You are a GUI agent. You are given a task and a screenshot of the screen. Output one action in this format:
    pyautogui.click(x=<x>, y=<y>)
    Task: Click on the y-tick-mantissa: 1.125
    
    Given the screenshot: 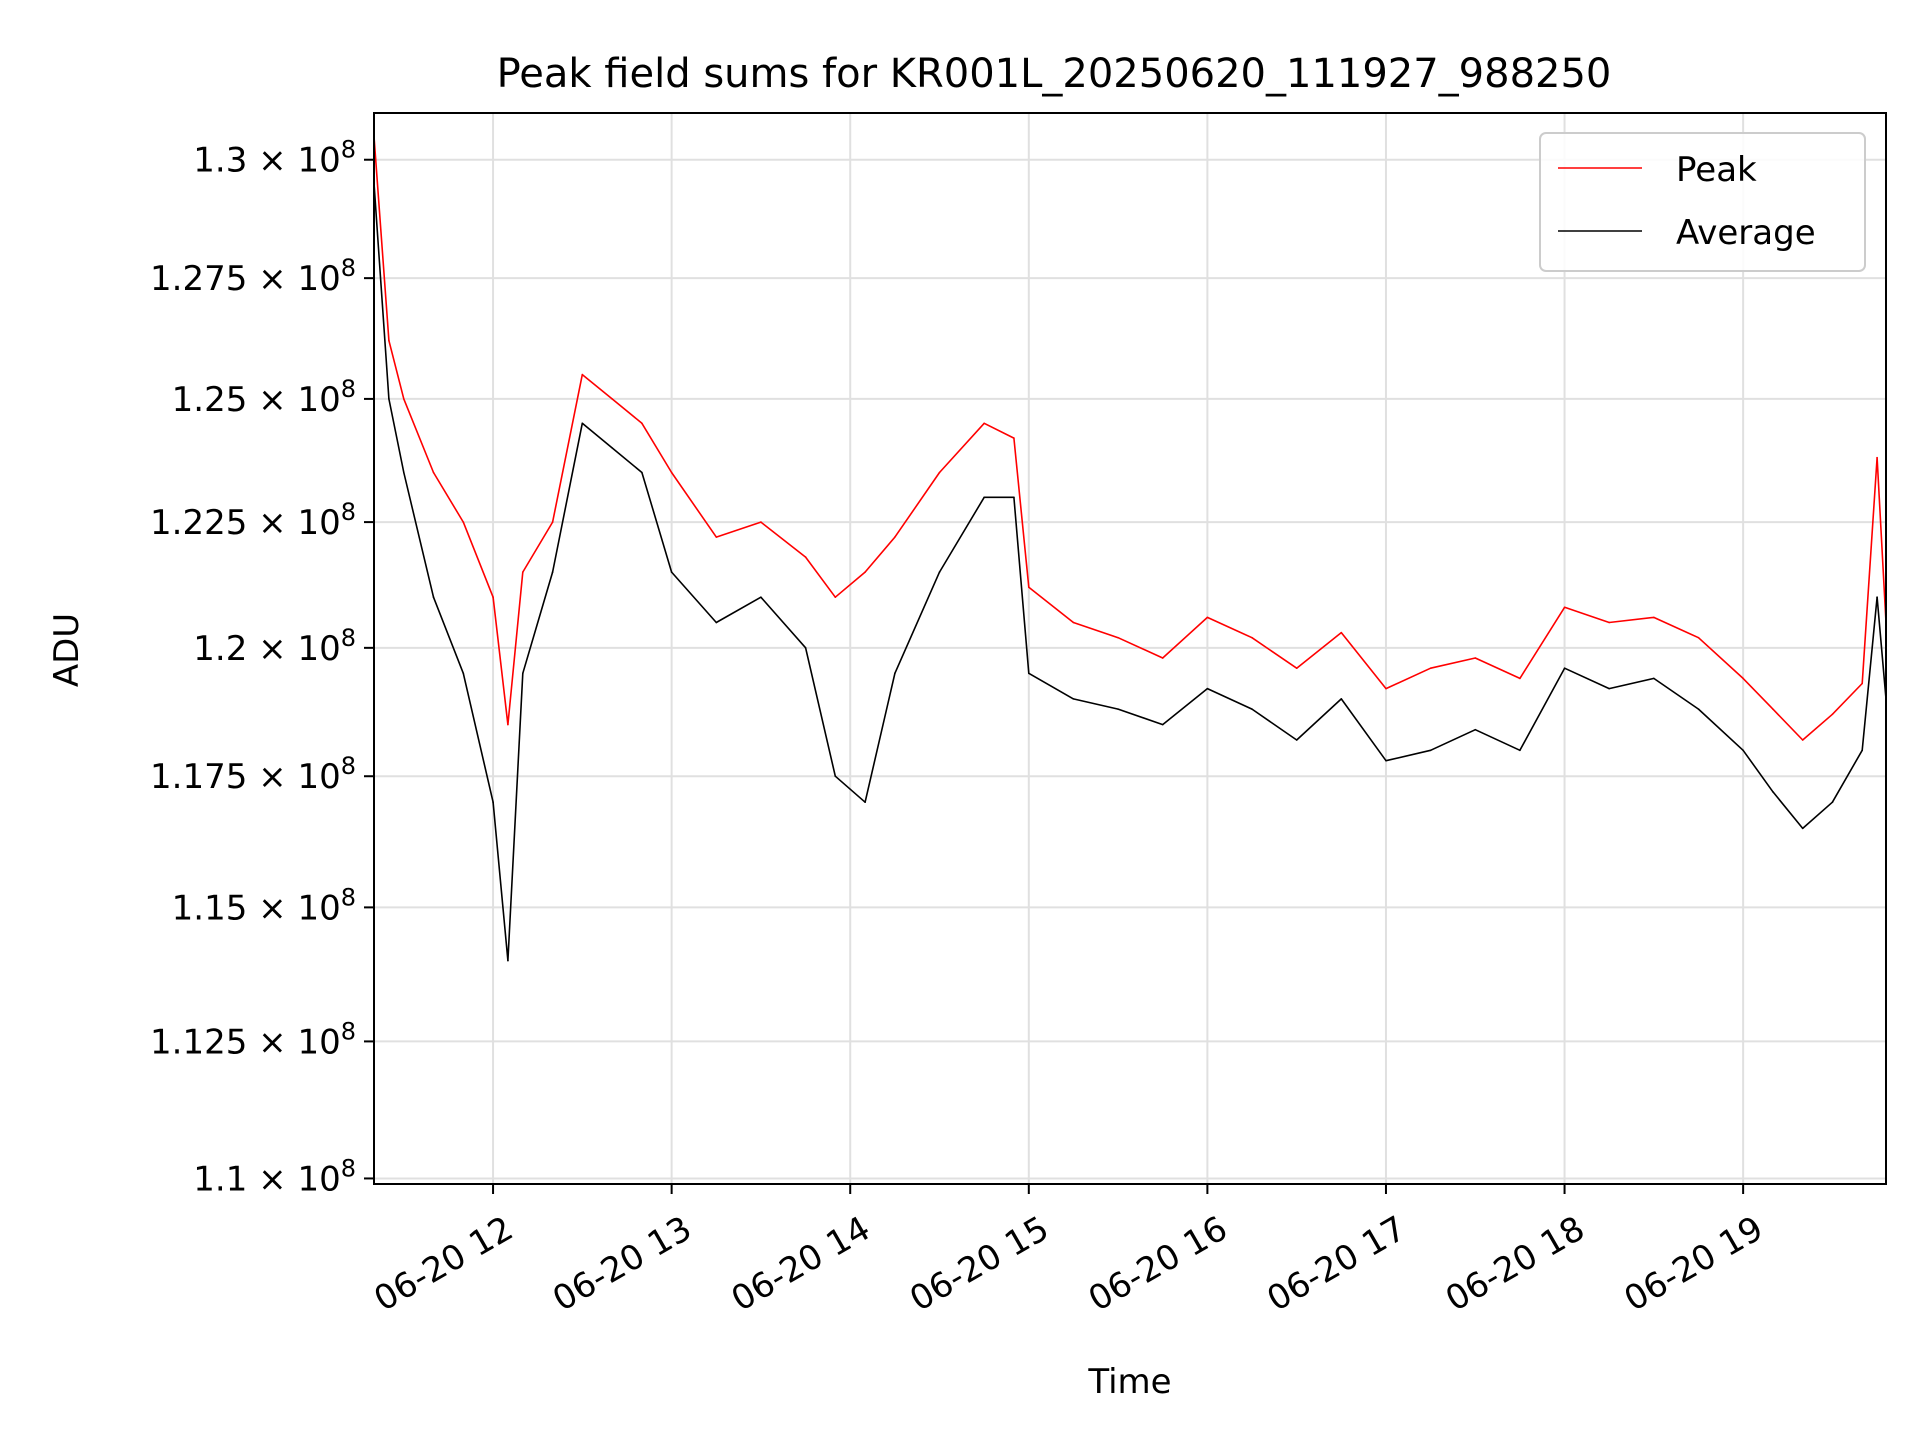 What is the action you would take?
    pyautogui.click(x=204, y=1042)
    